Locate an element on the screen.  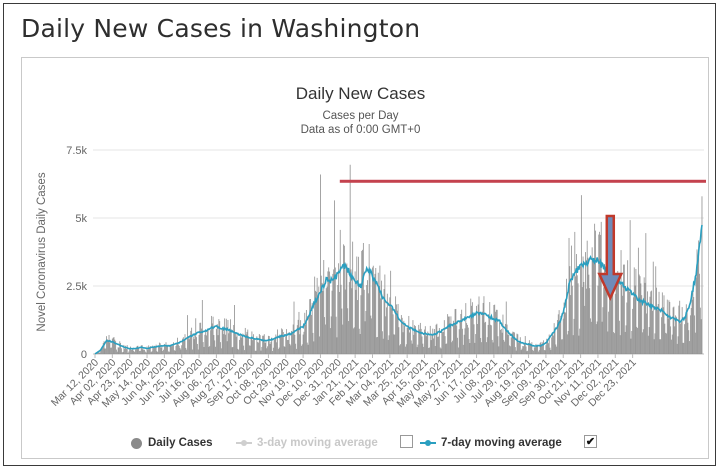
7day-average-checkbox: ✔ is located at coordinates (590, 441).